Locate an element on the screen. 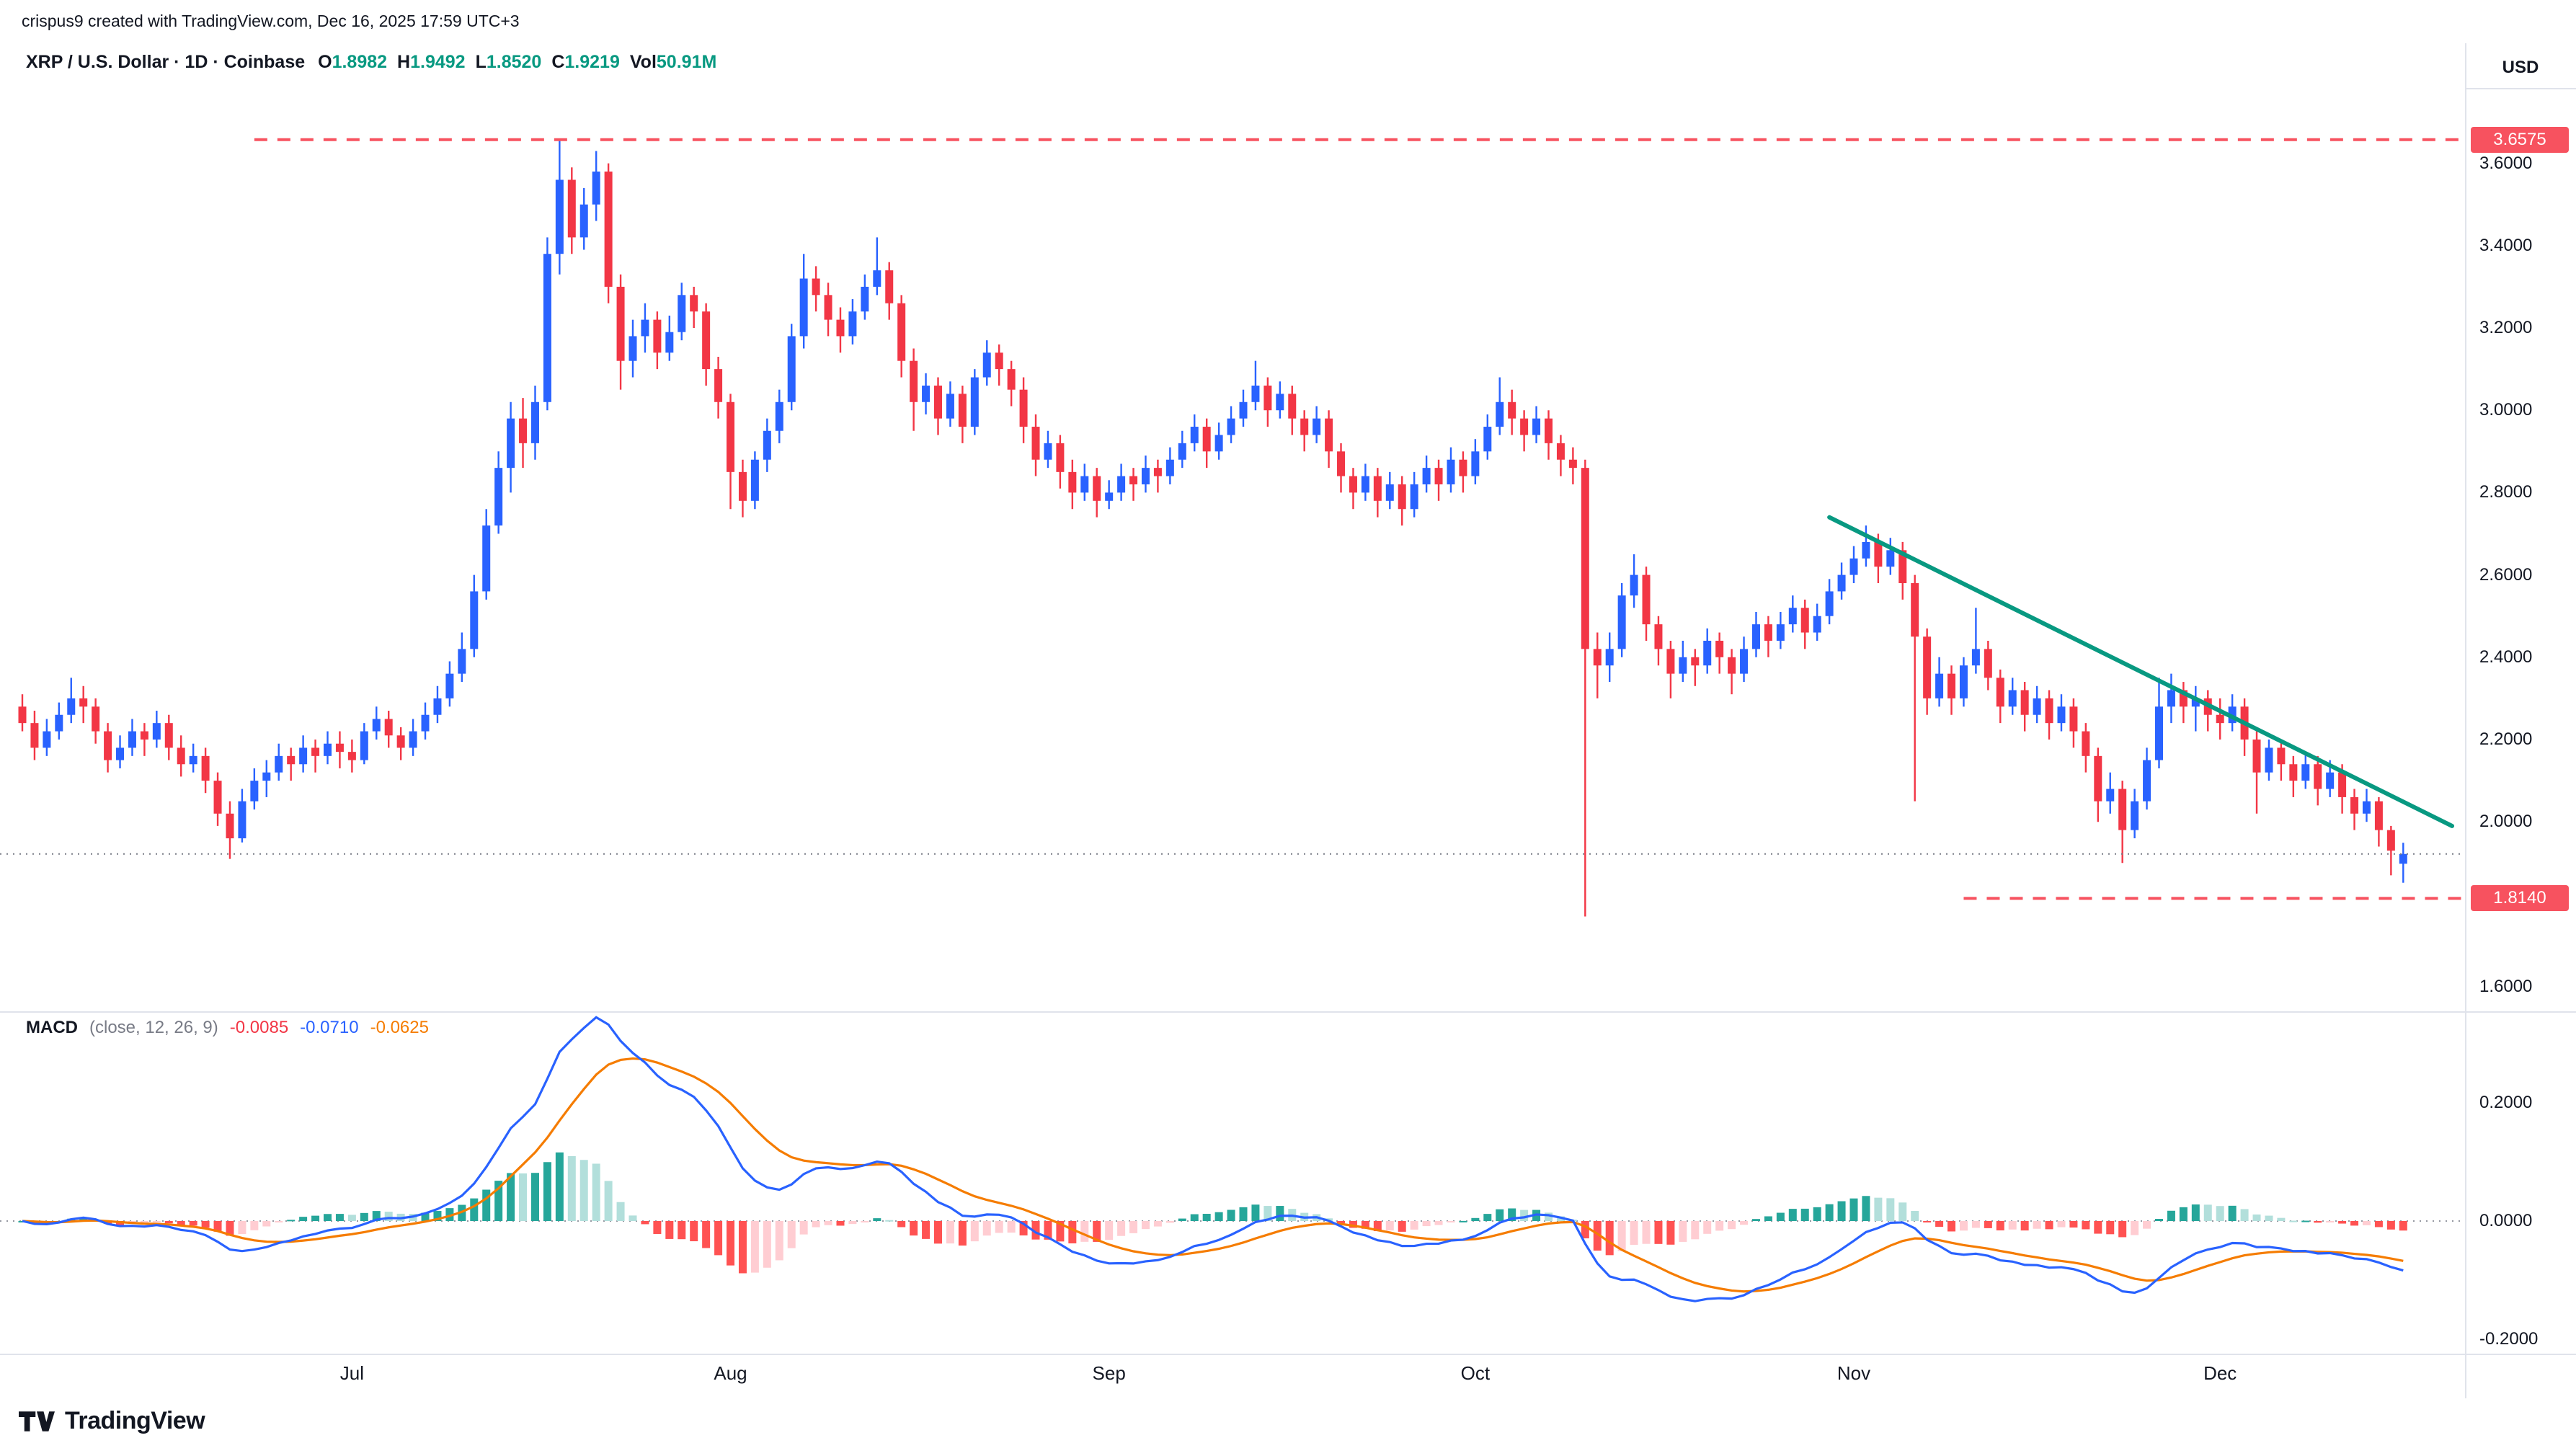 The image size is (2576, 1456). price-level-badge: 1.8140 is located at coordinates (2520, 898).